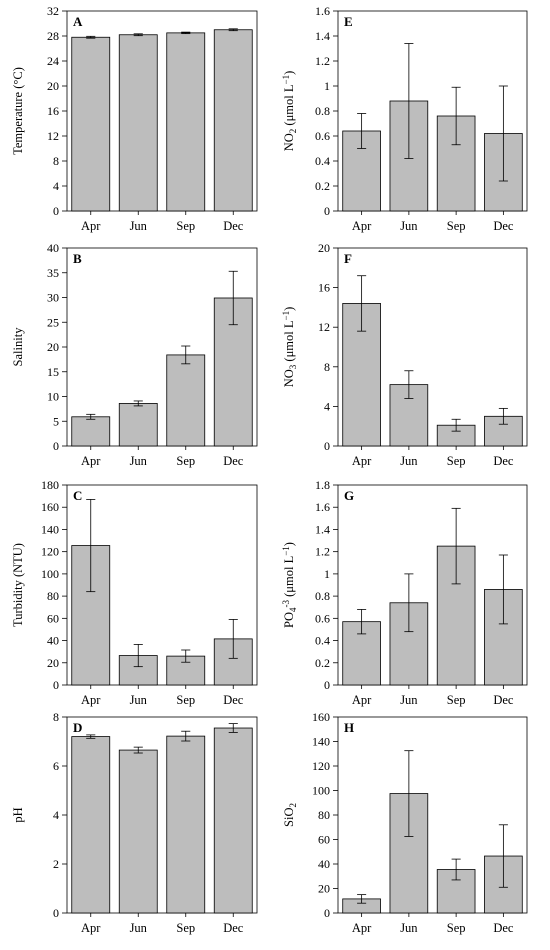 The height and width of the screenshot is (950, 550). I want to click on panel-g-ytick-label: 0.4, so click(322, 641).